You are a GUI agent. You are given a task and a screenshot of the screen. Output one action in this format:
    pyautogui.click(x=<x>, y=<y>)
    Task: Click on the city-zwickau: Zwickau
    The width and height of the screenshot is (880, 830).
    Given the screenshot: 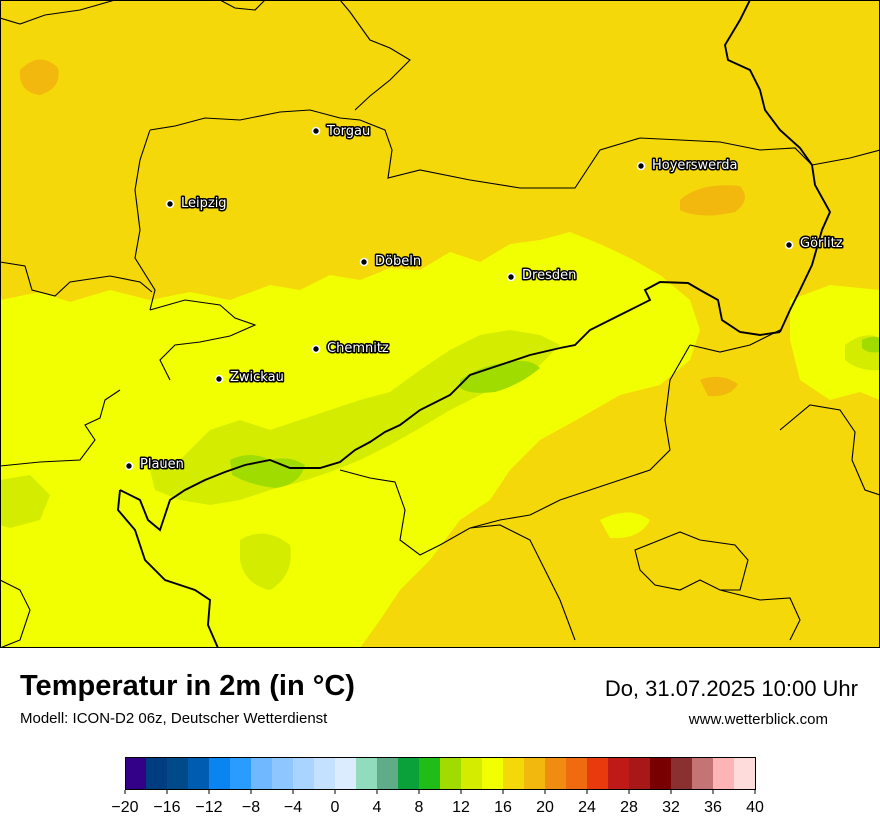 What is the action you would take?
    pyautogui.click(x=249, y=378)
    